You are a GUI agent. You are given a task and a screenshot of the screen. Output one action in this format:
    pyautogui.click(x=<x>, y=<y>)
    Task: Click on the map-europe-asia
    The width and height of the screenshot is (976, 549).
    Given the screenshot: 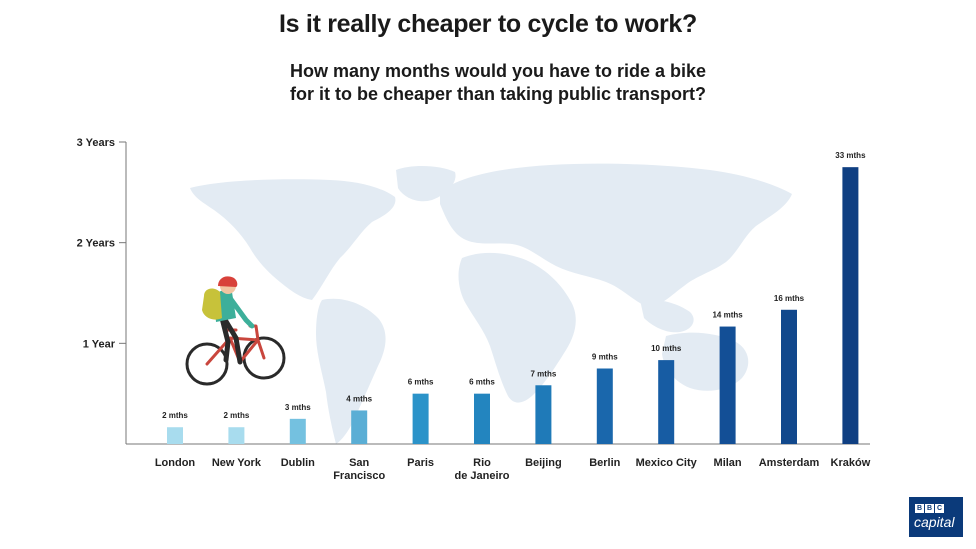 What is the action you would take?
    pyautogui.click(x=616, y=235)
    